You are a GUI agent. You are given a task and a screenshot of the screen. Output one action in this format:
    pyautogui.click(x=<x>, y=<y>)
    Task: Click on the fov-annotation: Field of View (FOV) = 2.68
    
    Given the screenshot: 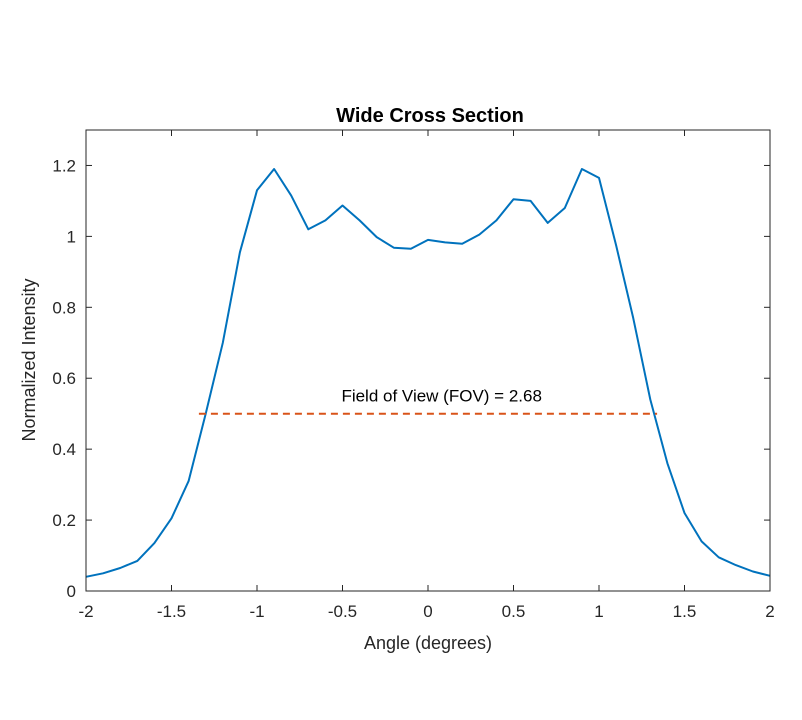 What is the action you would take?
    pyautogui.click(x=441, y=395)
    